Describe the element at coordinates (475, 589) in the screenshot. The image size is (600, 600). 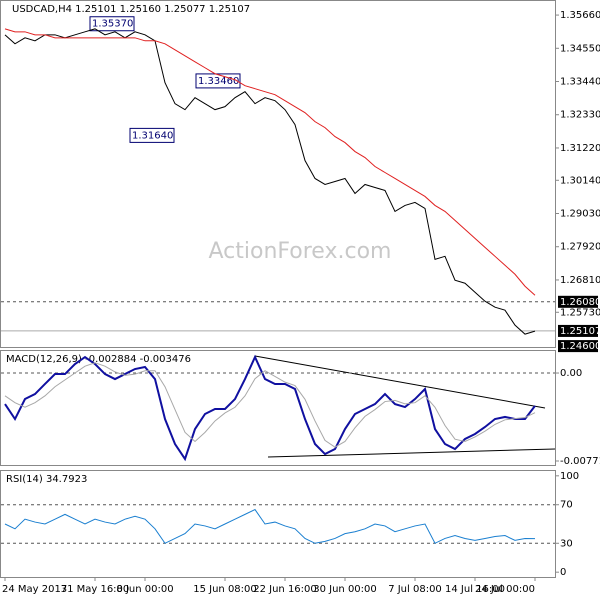
I see `x-tick-label: 14 Jul 16:00` at that location.